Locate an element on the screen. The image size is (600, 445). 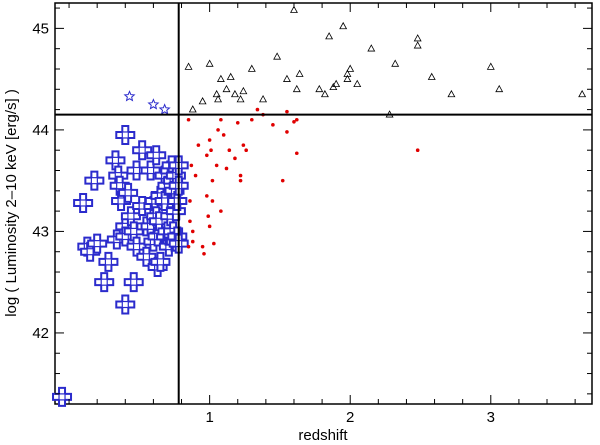
y-axis-label: log ( Luminosity 2–10 keV [erg/s] ) is located at coordinates (11, 203).